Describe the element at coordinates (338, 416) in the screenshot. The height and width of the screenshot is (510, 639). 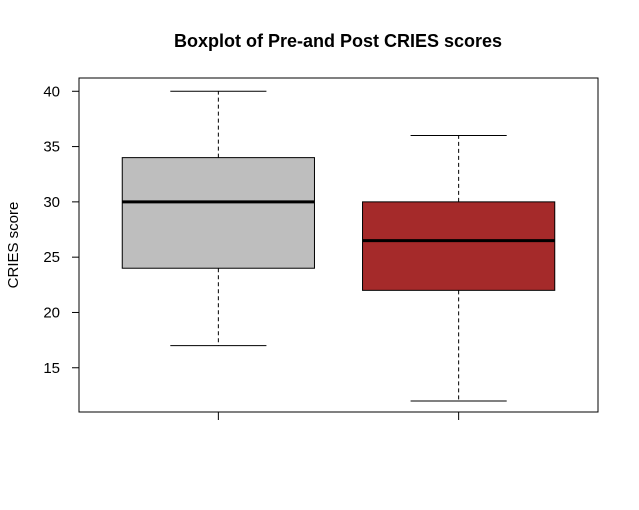
I see `x-axis` at that location.